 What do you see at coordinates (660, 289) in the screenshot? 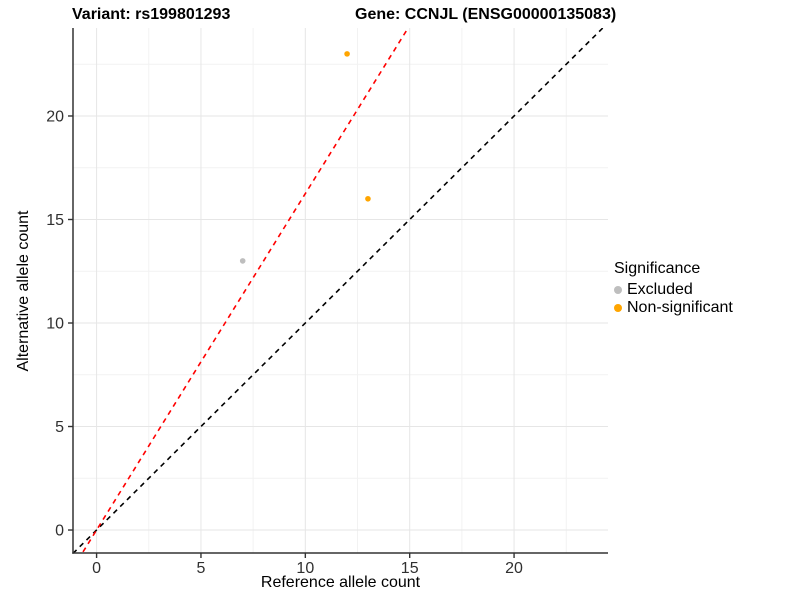
I see `legend-label: Excluded` at bounding box center [660, 289].